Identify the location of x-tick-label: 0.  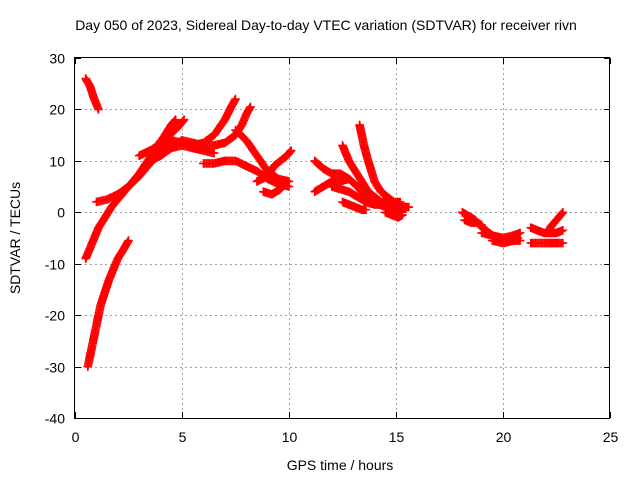
(76, 437).